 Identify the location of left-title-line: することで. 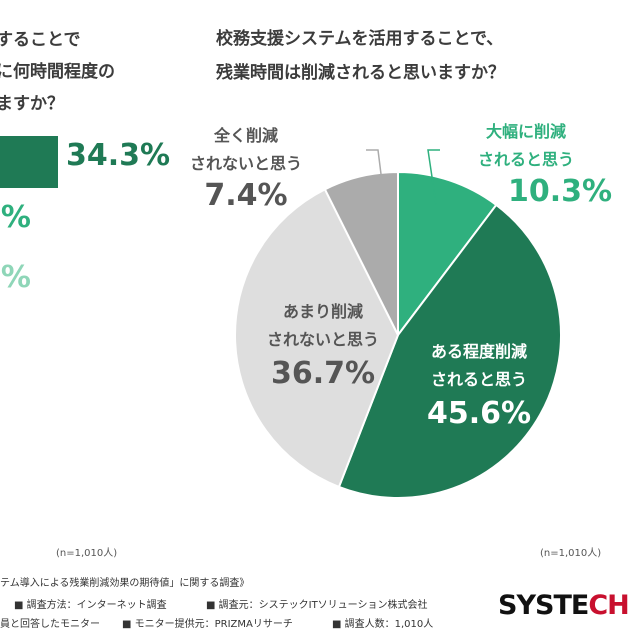
(40, 40).